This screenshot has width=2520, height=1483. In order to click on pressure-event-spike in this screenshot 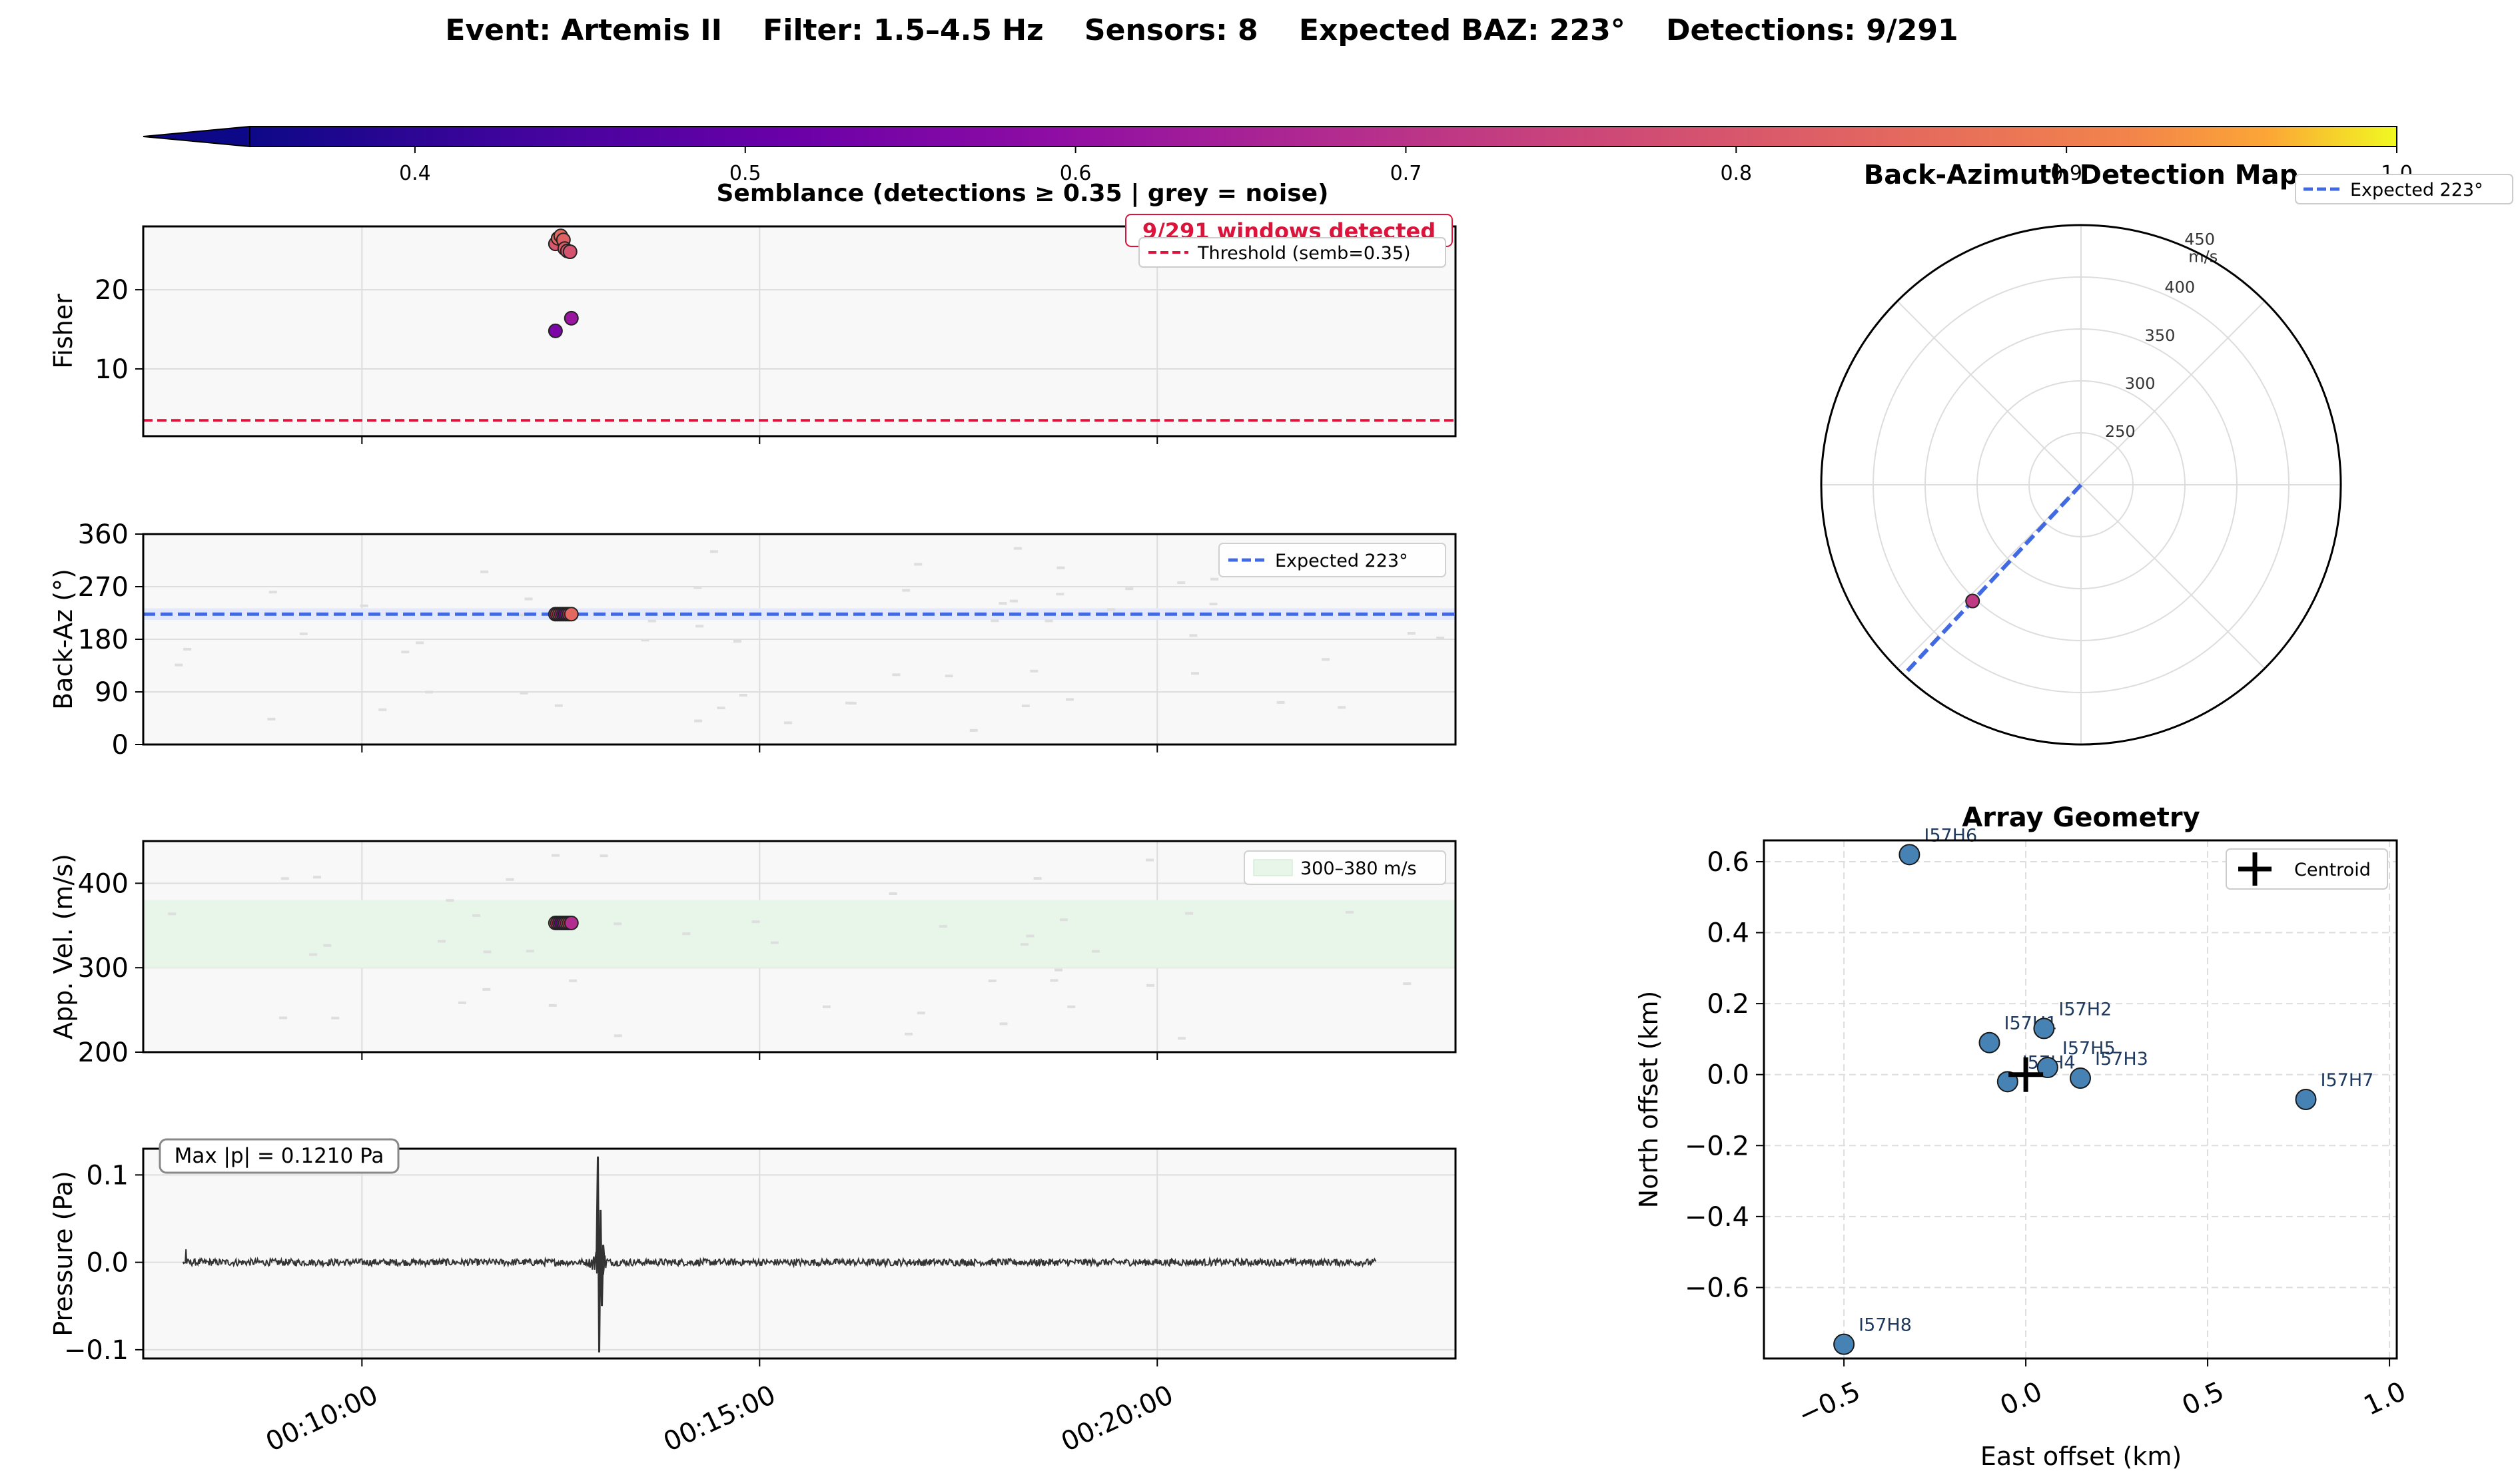, I will do `click(601, 1254)`.